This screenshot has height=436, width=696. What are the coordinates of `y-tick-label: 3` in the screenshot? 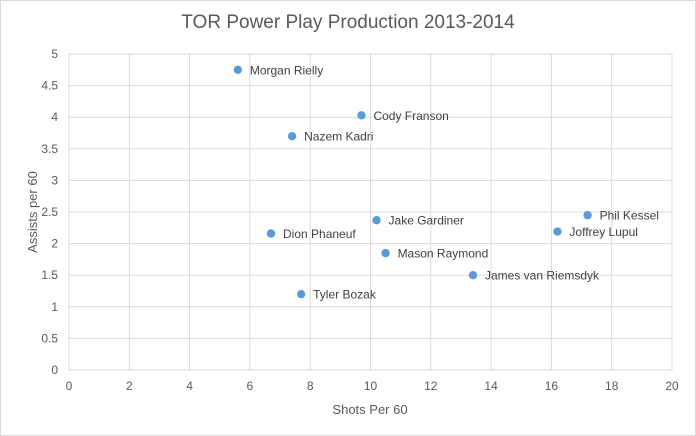 It's located at (54, 180).